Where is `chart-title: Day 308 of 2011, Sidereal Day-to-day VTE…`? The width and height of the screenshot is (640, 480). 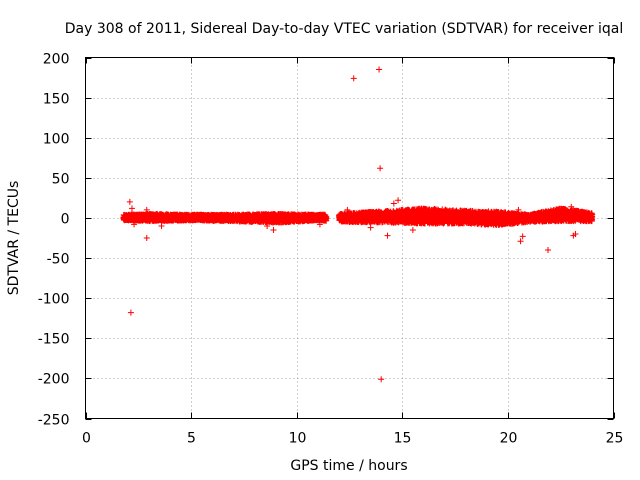 chart-title: Day 308 of 2011, Sidereal Day-to-day VTE… is located at coordinates (344, 29).